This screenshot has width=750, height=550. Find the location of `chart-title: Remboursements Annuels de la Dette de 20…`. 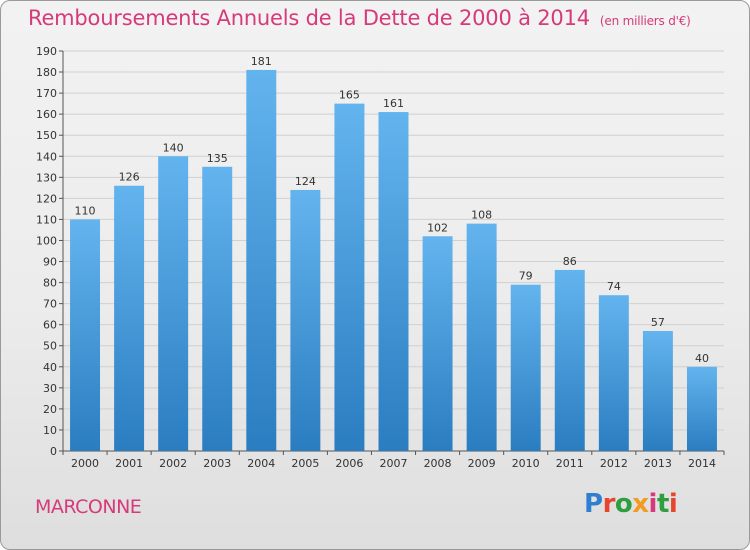

chart-title: Remboursements Annuels de la Dette de 20… is located at coordinates (359, 18).